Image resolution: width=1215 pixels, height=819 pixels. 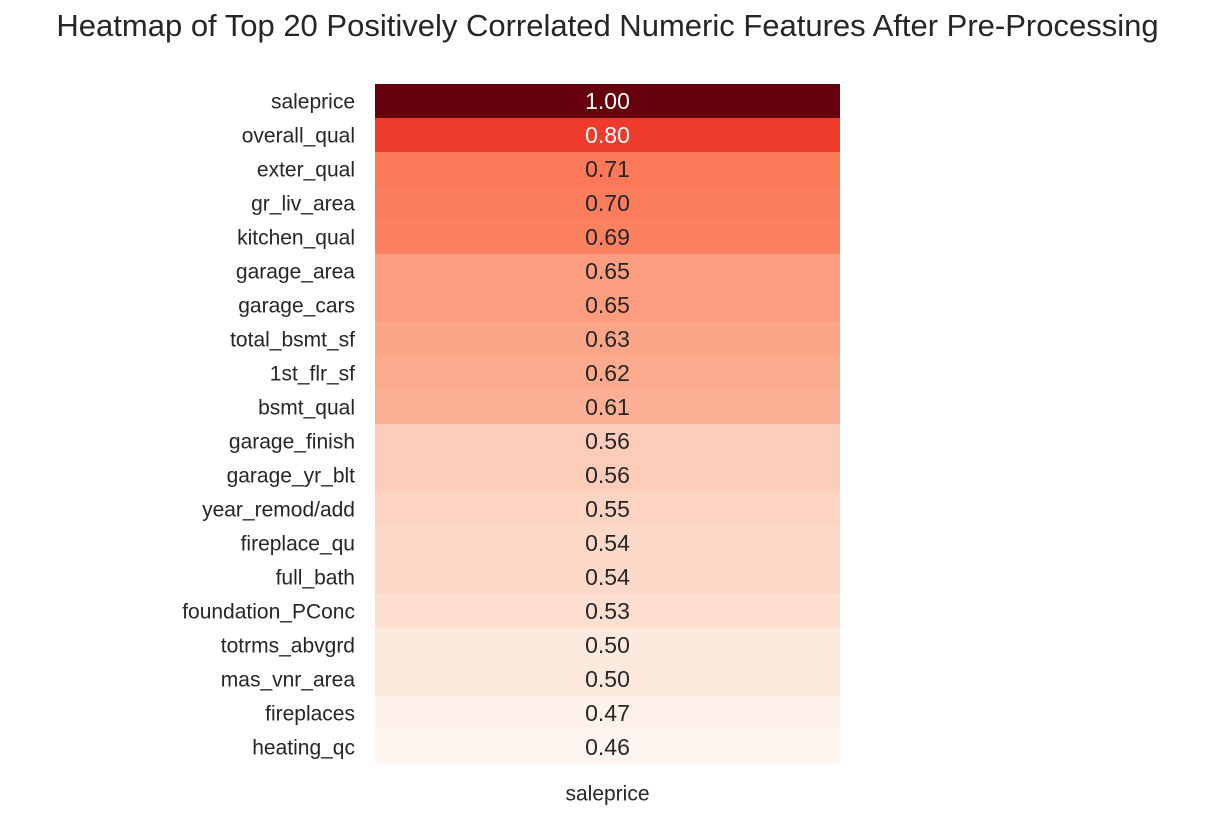 I want to click on row-tick-label: bsmt_qual, so click(x=306, y=408).